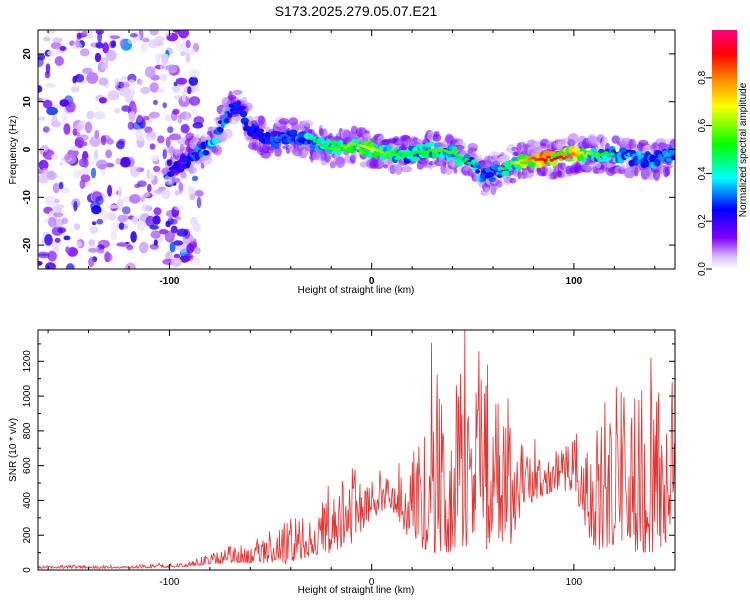  Describe the element at coordinates (356, 11) in the screenshot. I see `chart-title: S173.2025.279.05.07.E21` at that location.